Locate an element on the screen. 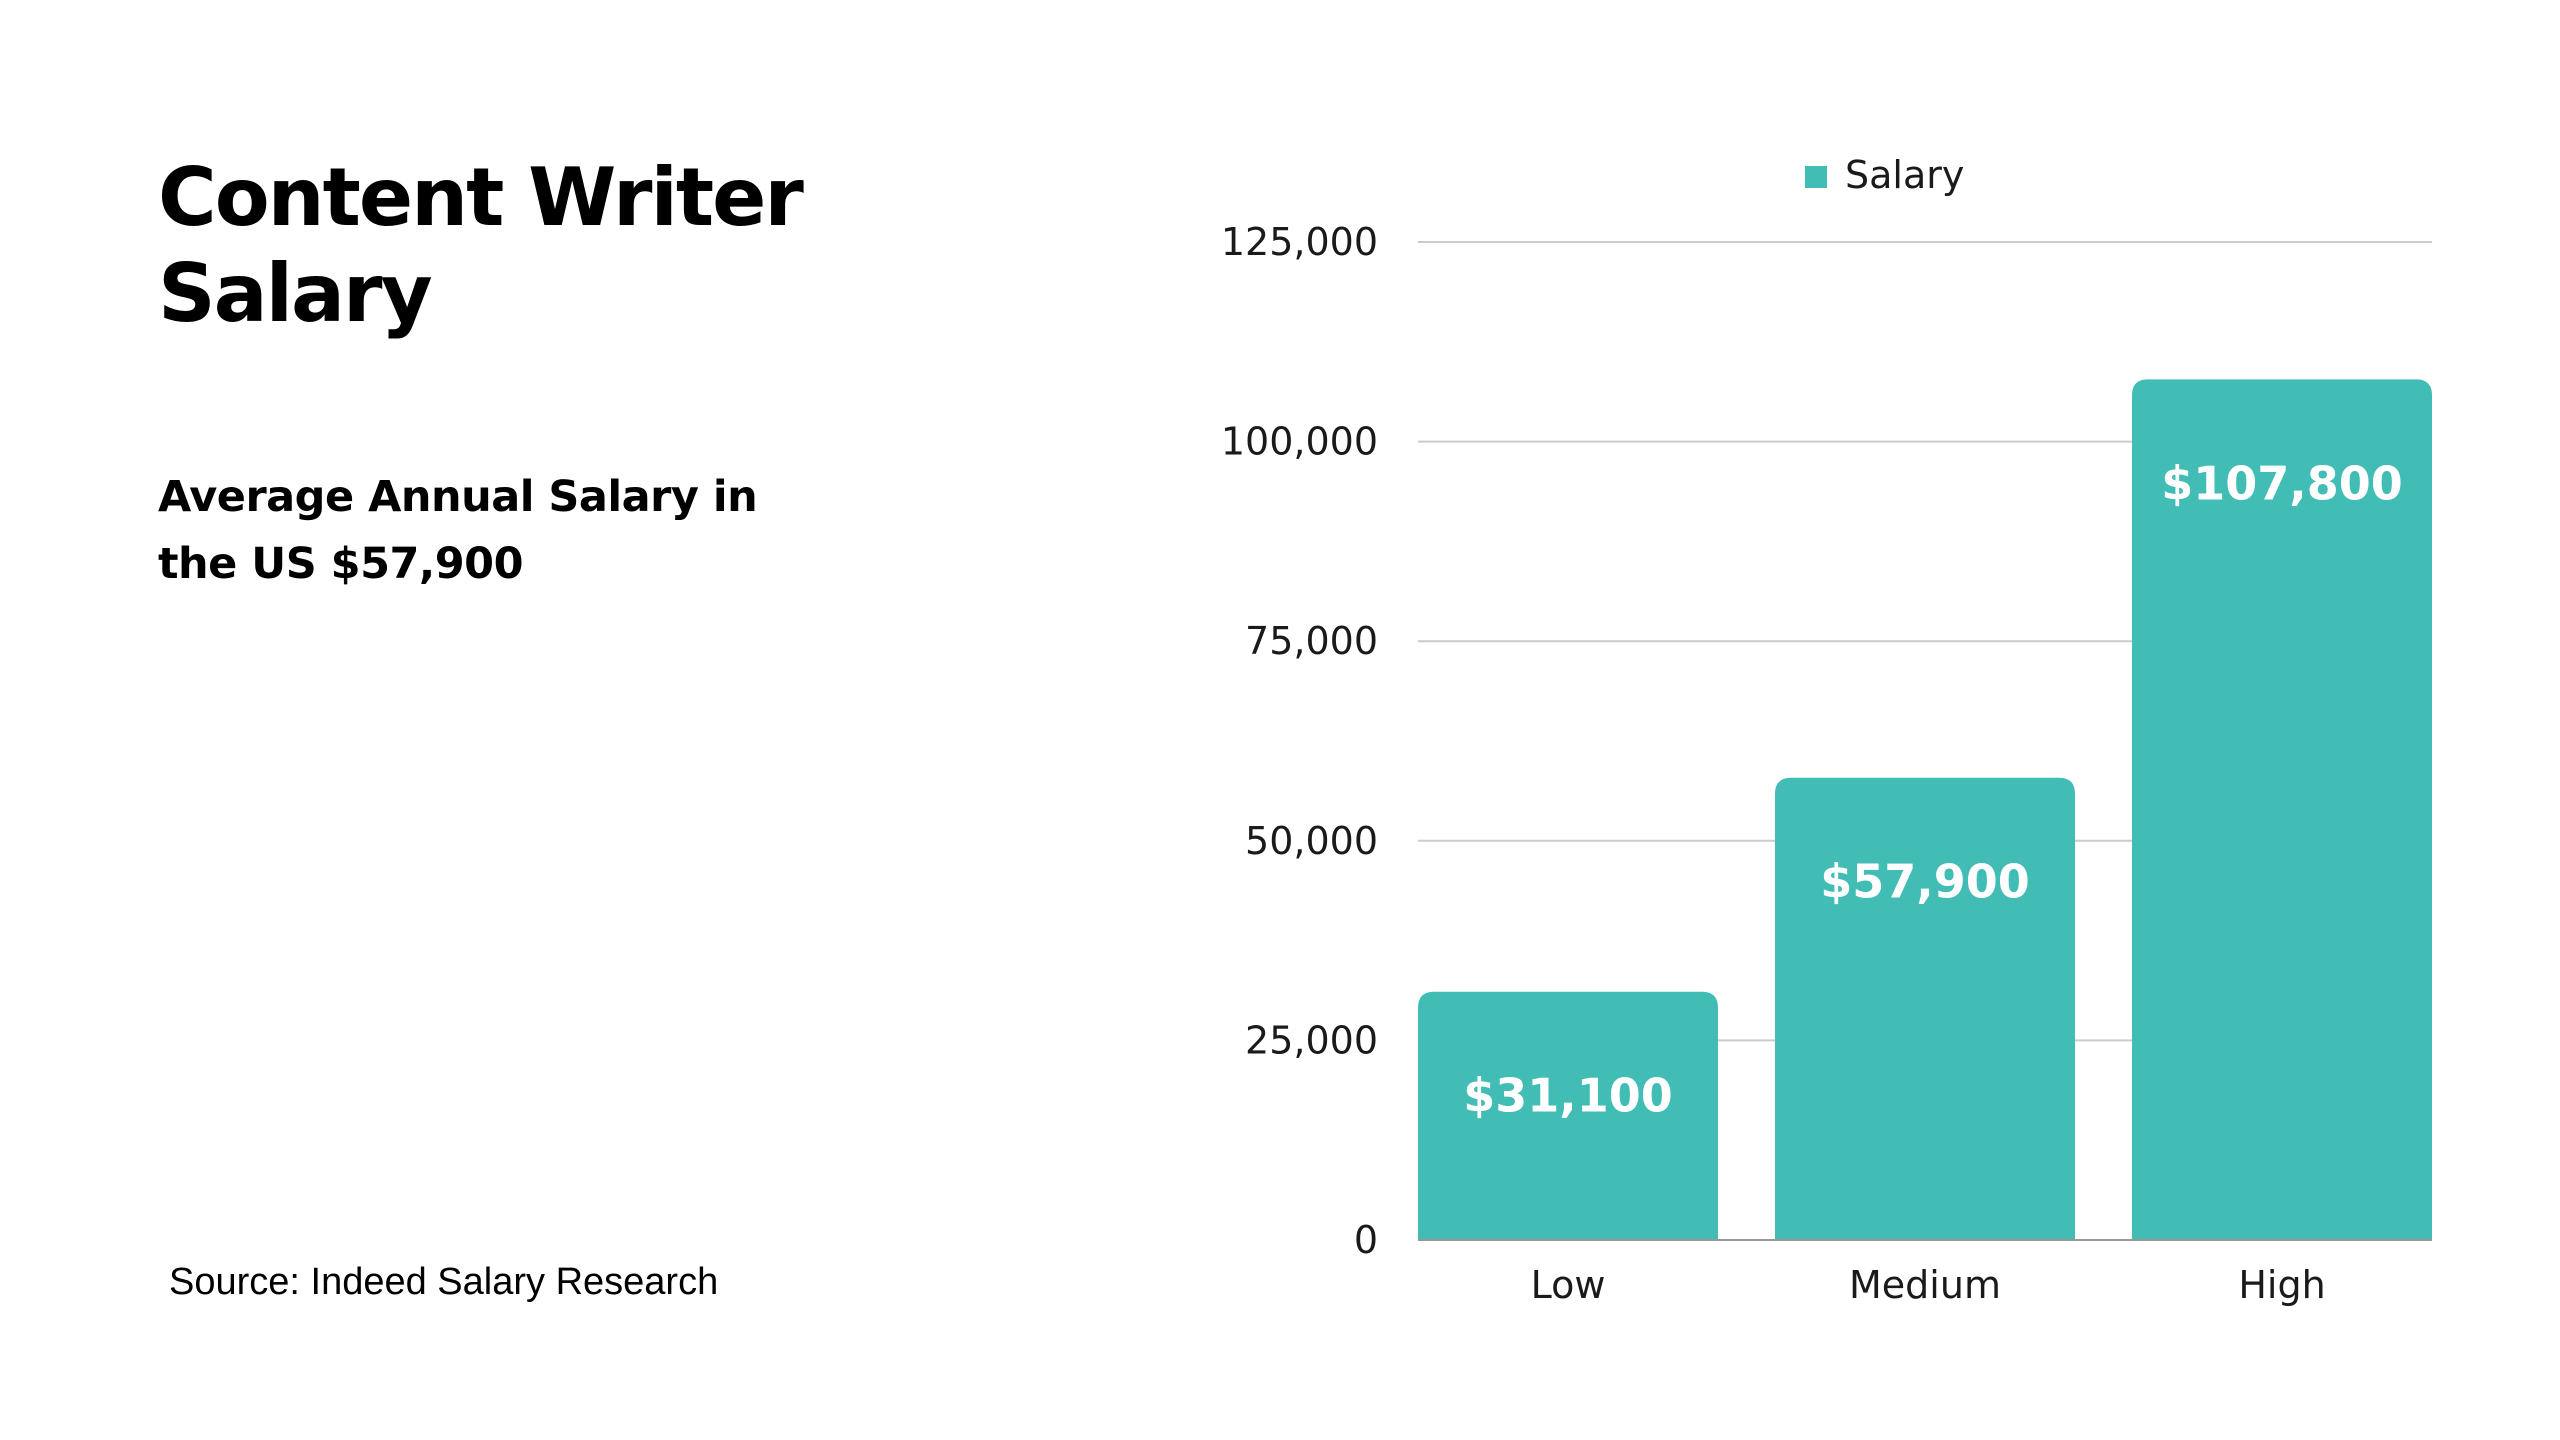 The width and height of the screenshot is (2560, 1440). x-tick-label-low: Low is located at coordinates (1568, 1285).